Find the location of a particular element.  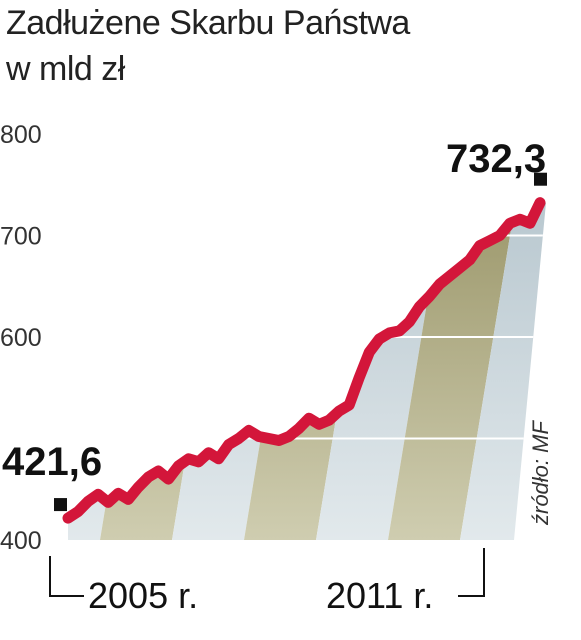

title-text: Zadłużene Skarbu Państwa is located at coordinates (208, 23).